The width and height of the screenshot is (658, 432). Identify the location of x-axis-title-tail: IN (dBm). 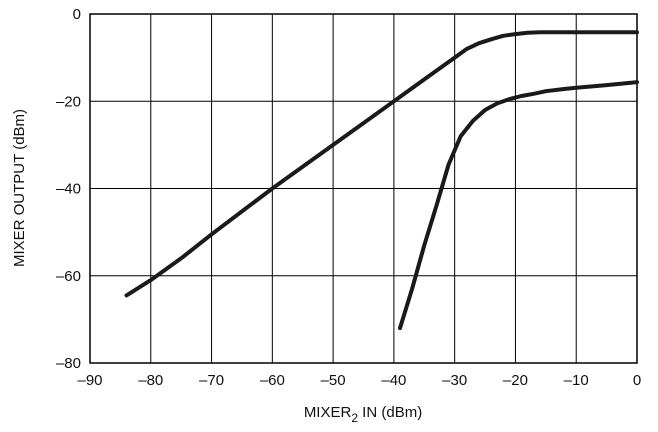
(390, 412).